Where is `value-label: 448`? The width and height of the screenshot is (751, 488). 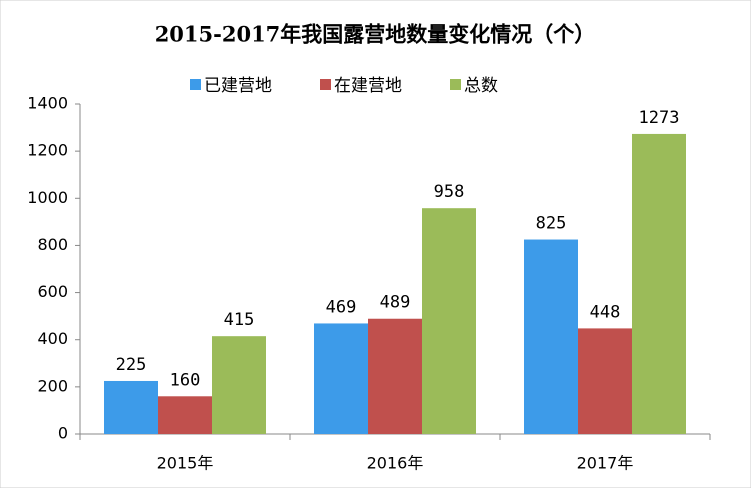 value-label: 448 is located at coordinates (605, 312).